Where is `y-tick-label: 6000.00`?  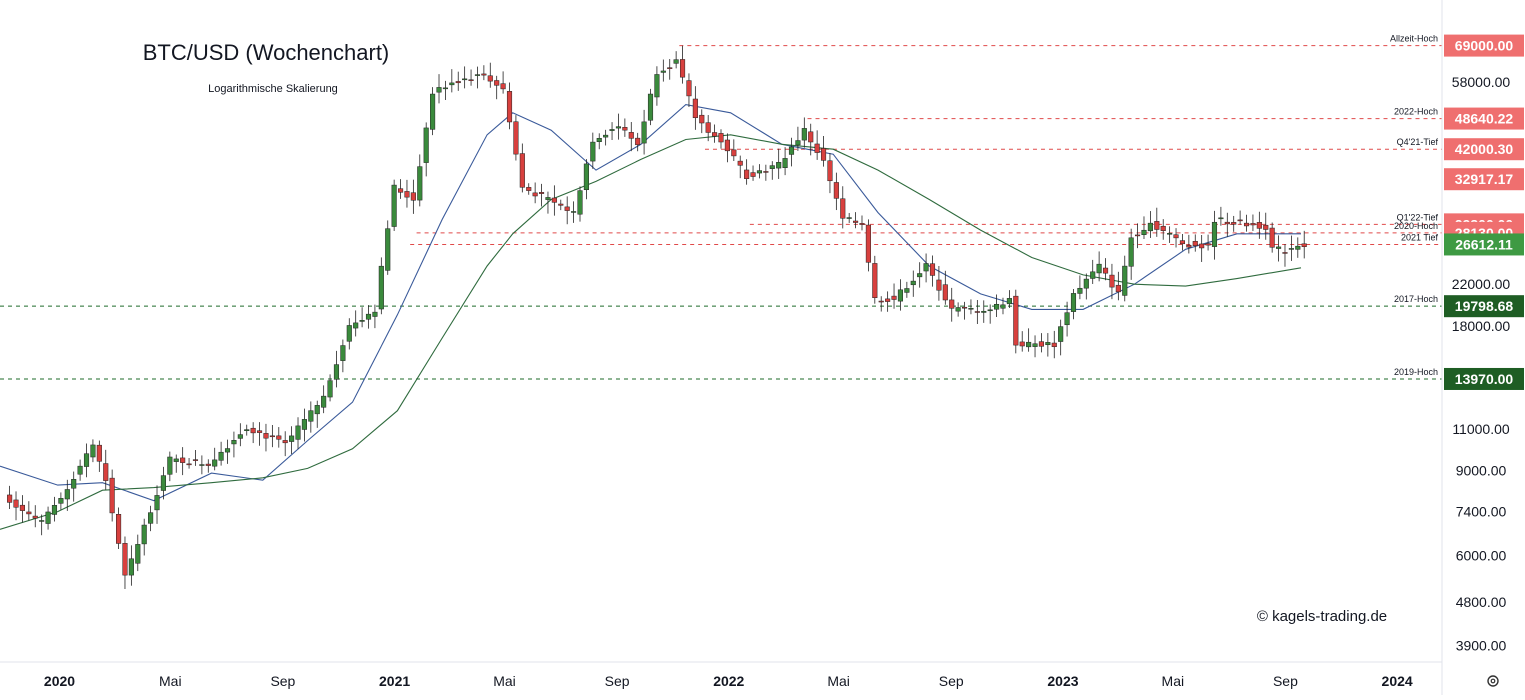
y-tick-label: 6000.00 is located at coordinates (1481, 555).